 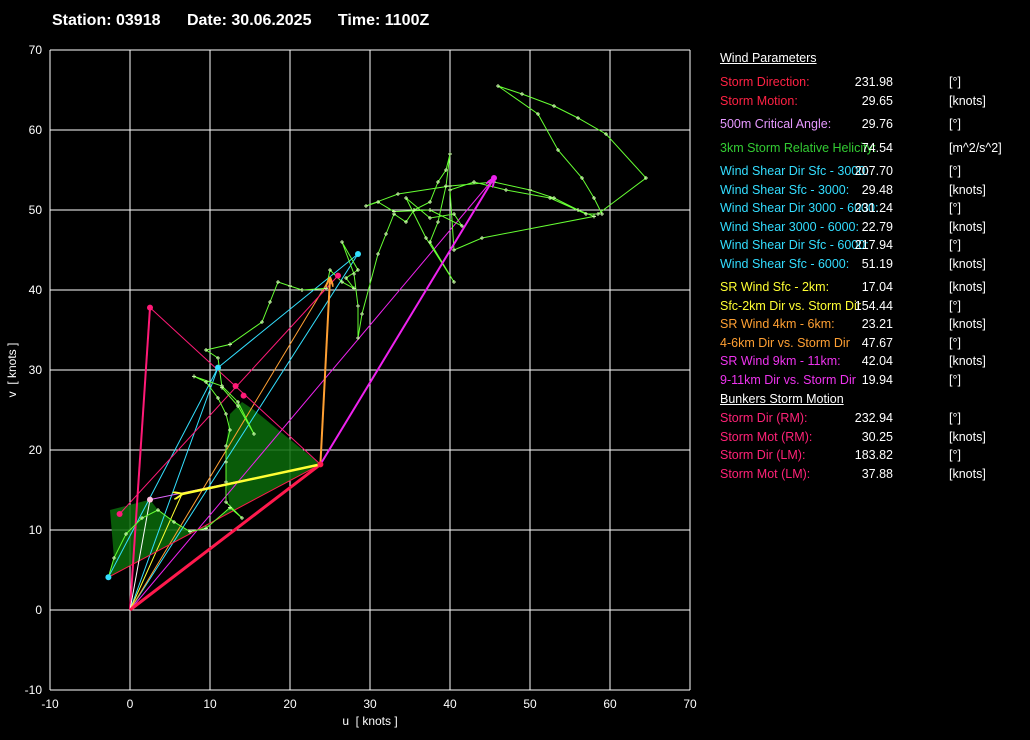 I want to click on param-value: 47.67, so click(x=877, y=342).